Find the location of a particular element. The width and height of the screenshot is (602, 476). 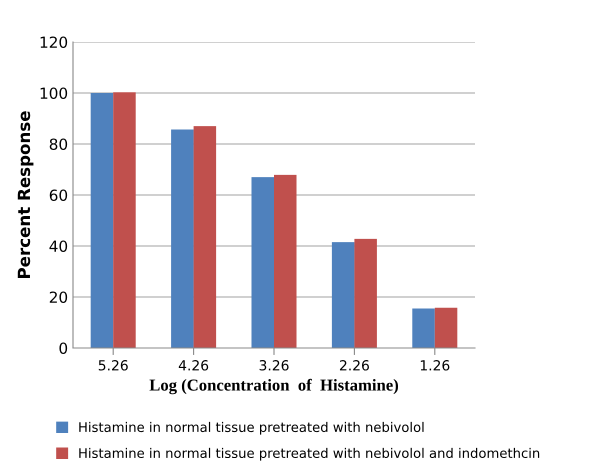

x-tick-label: 1.26 is located at coordinates (435, 365).